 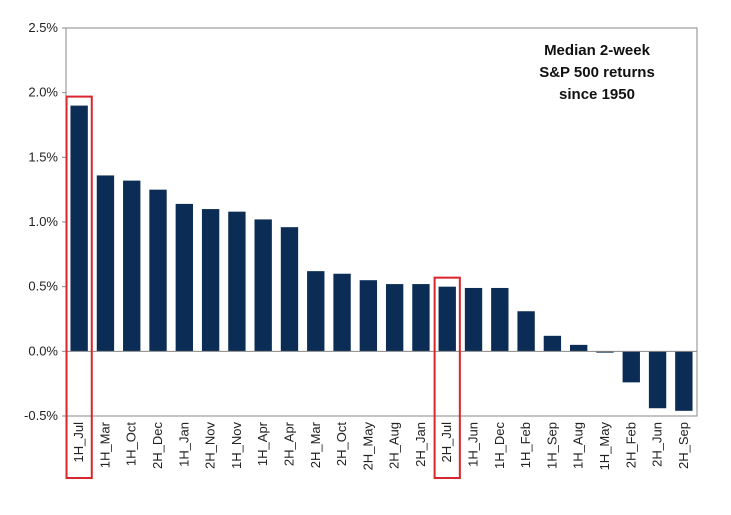 What do you see at coordinates (597, 50) in the screenshot?
I see `chart-title: Median 2-week` at bounding box center [597, 50].